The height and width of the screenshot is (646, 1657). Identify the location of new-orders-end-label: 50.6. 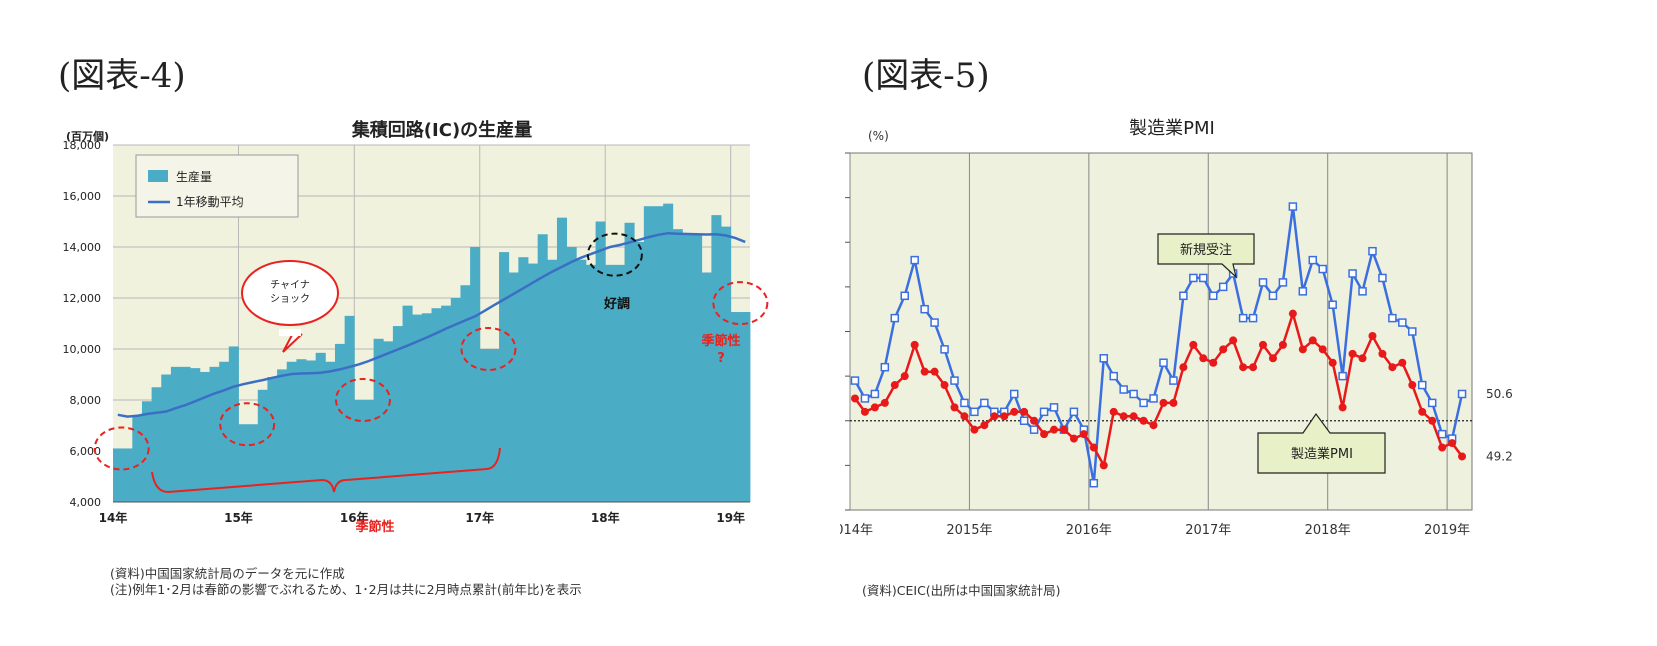
(1499, 394).